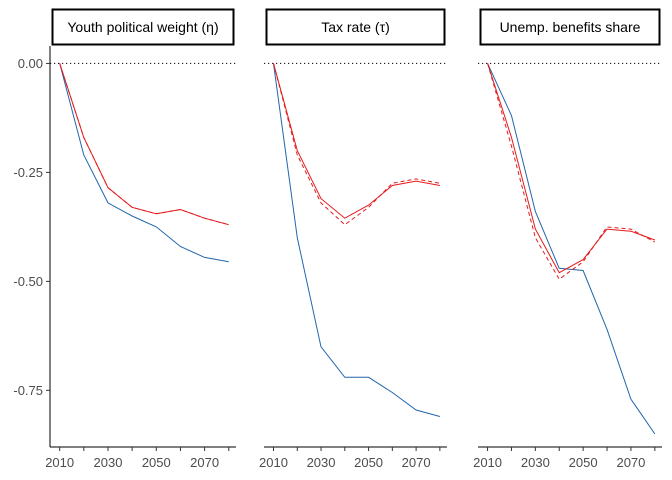 The width and height of the screenshot is (672, 480). What do you see at coordinates (28, 390) in the screenshot?
I see `y-tick-label: -0.75` at bounding box center [28, 390].